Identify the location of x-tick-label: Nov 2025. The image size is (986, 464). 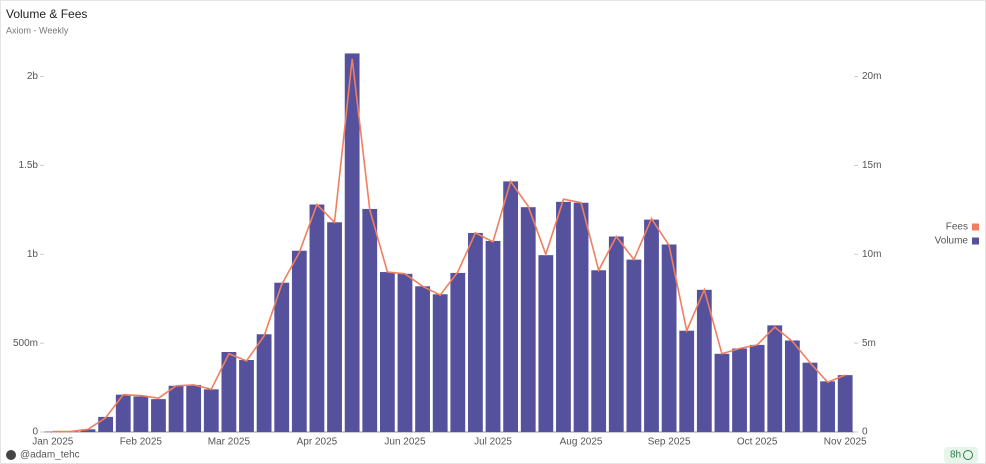
(845, 442).